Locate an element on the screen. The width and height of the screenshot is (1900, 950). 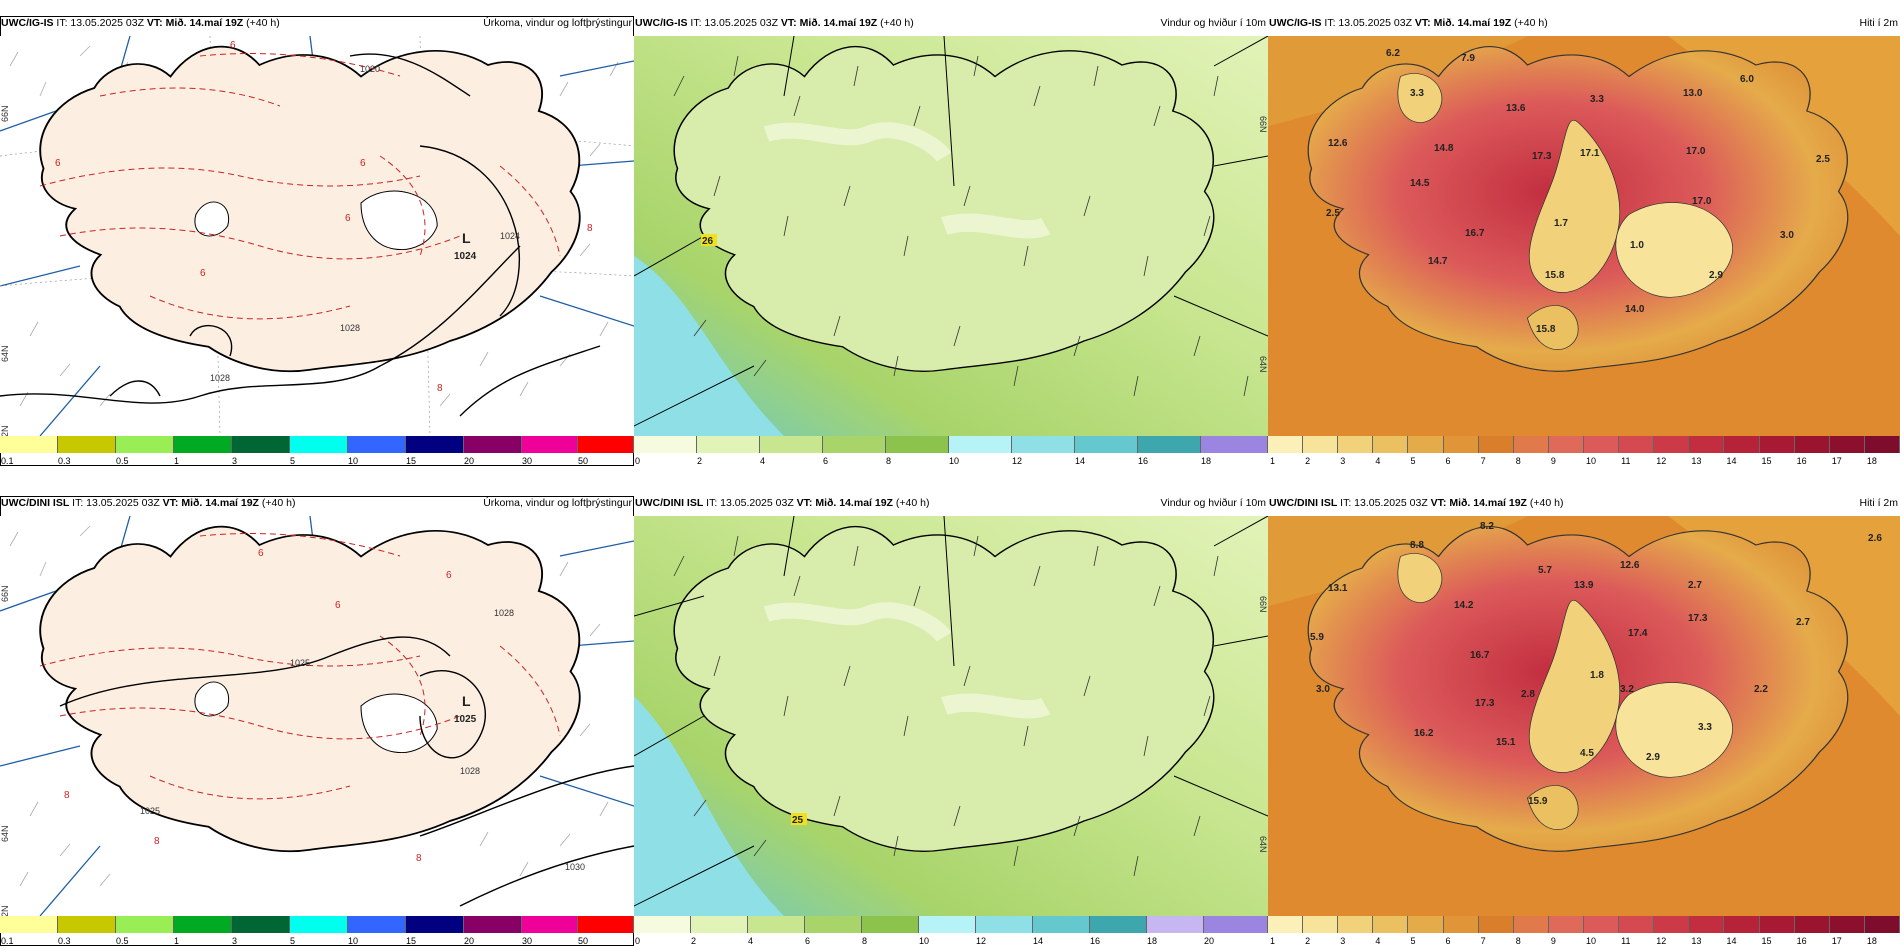
colorbar-label: 0 is located at coordinates (638, 461).